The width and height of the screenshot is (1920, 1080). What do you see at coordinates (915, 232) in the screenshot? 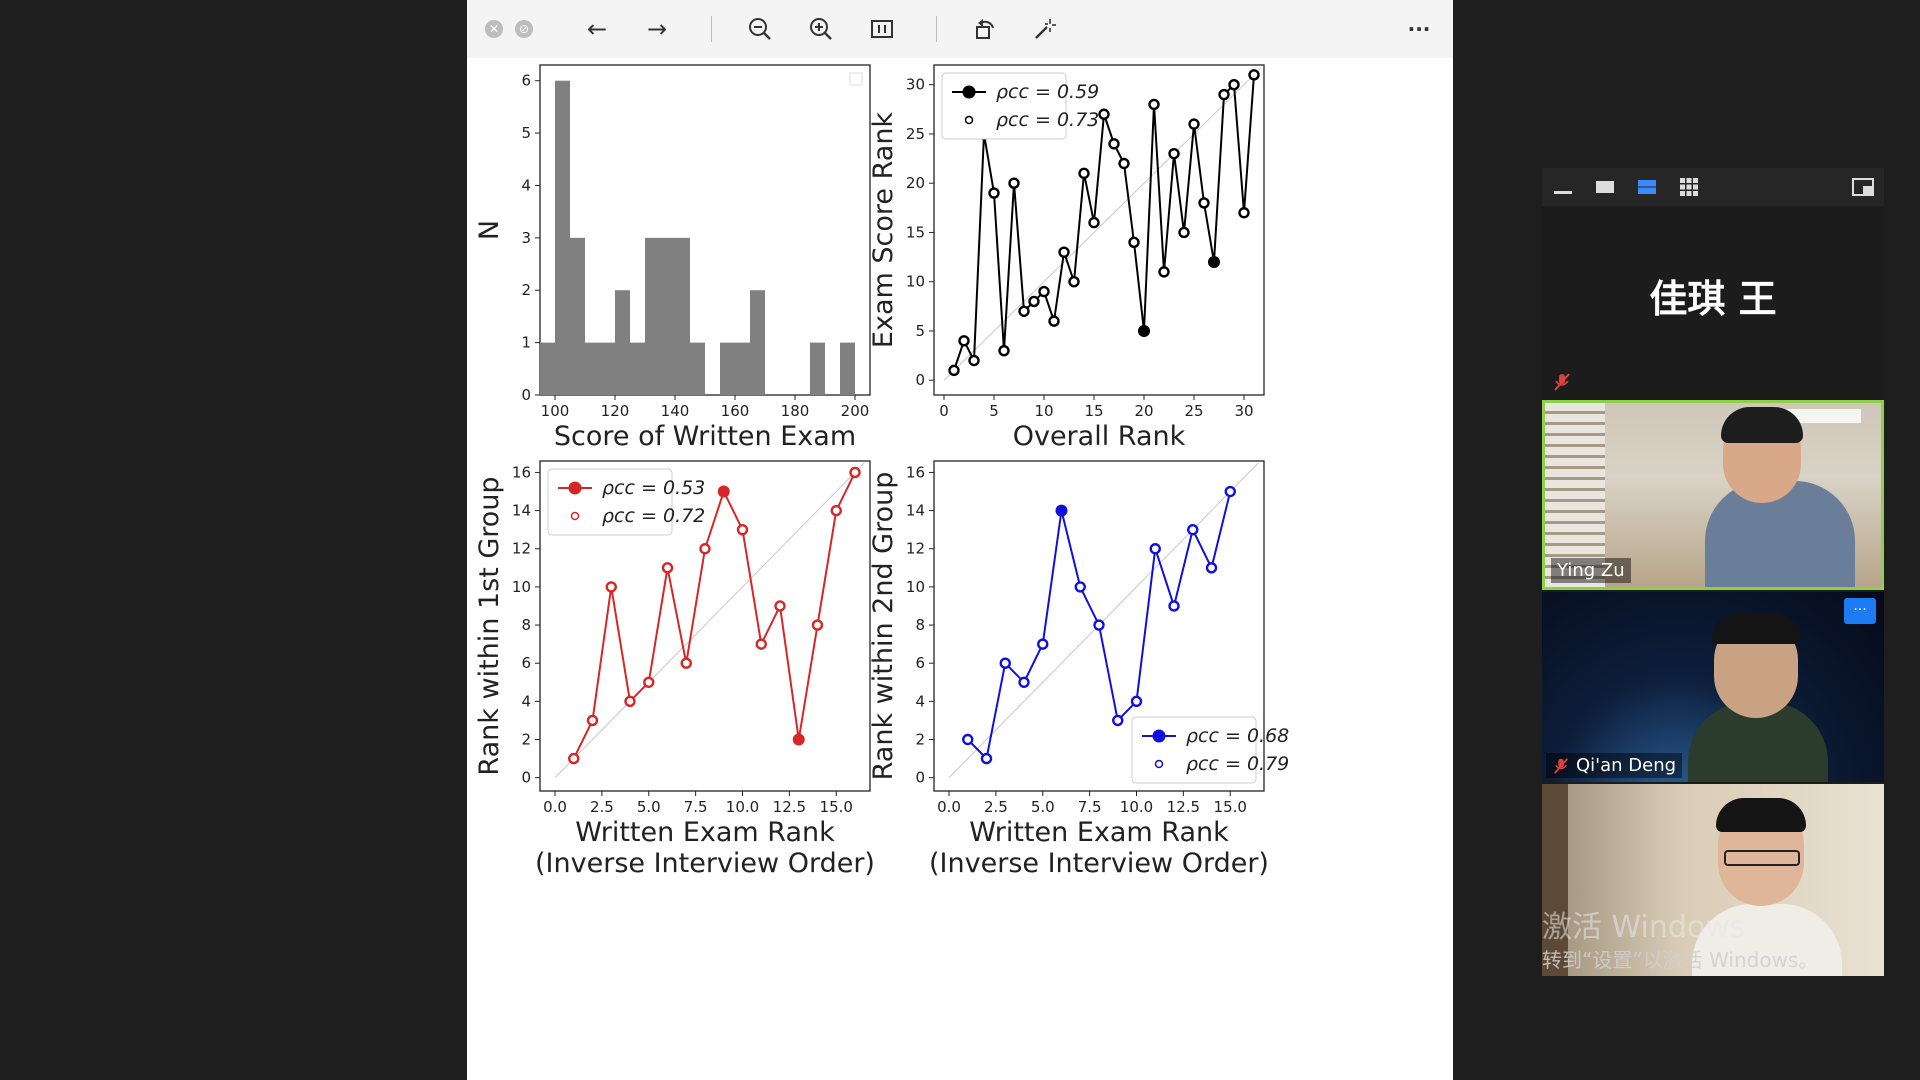
I see `y-tick-label: 15` at bounding box center [915, 232].